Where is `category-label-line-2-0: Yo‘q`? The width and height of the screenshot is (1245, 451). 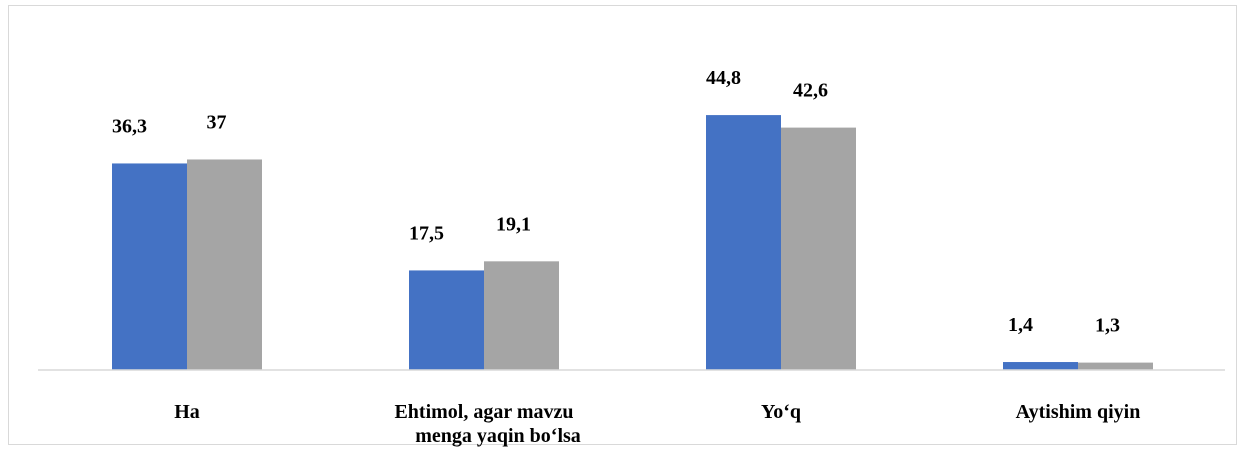 category-label-line-2-0: Yo‘q is located at coordinates (781, 412).